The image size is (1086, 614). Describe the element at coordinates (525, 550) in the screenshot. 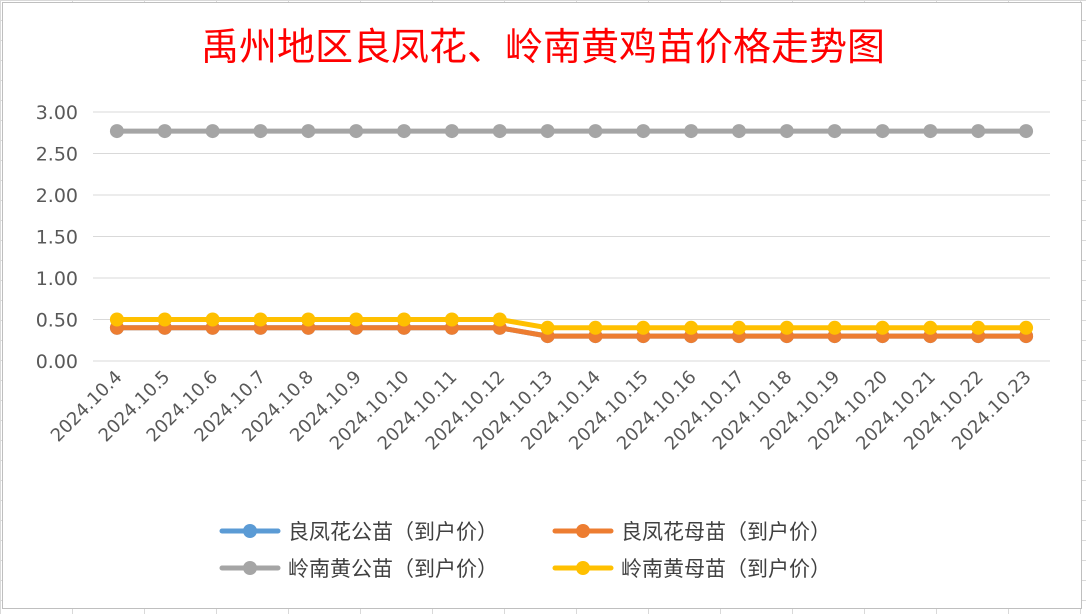

I see `legend: 良凤花公苗（到户价） 良凤花母苗（到户价） 岭南黄公苗（到户价） 岭南黄母苗（到户价）` at that location.